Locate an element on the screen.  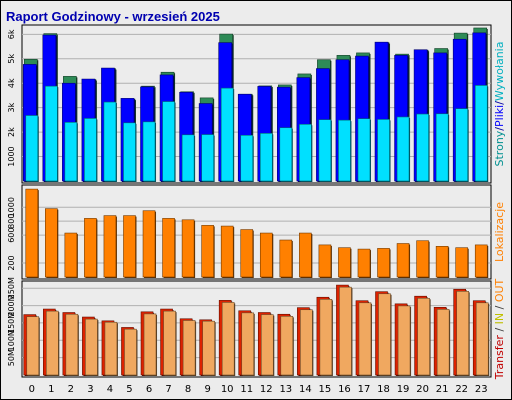
x-tick-label: 20 is located at coordinates (422, 389).